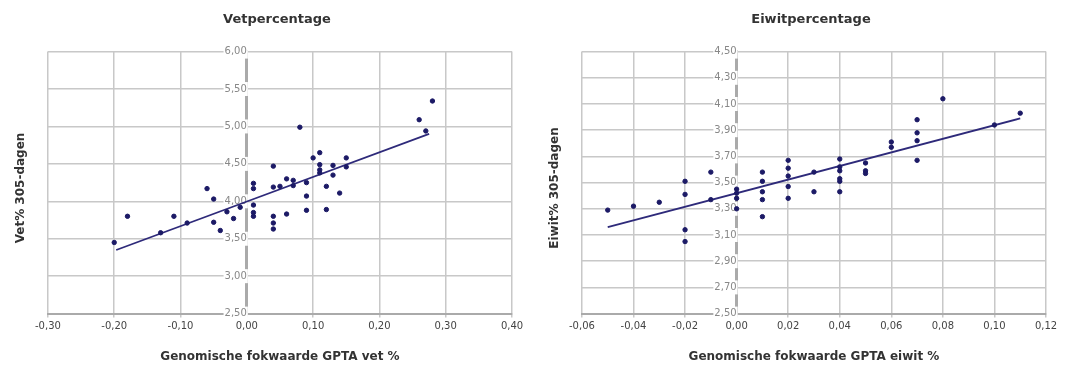 The height and width of the screenshot is (380, 1080). What do you see at coordinates (20, 188) in the screenshot?
I see `y-axis-title: Vet% 305-dagen` at bounding box center [20, 188].